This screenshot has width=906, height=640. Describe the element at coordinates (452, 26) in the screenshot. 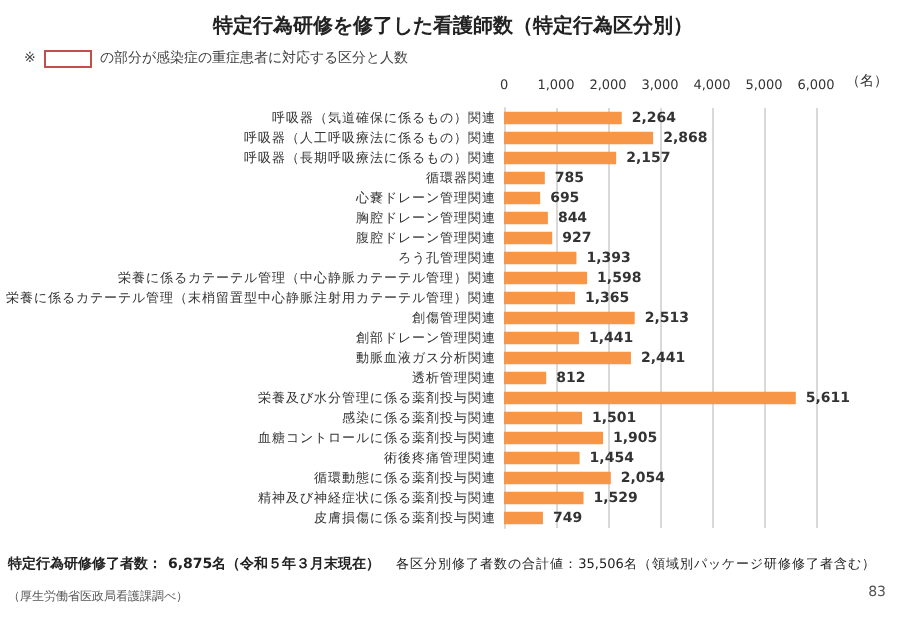

I see `chart-title: 特定行為研修を修了した看護師数（特定行為区分別）` at that location.